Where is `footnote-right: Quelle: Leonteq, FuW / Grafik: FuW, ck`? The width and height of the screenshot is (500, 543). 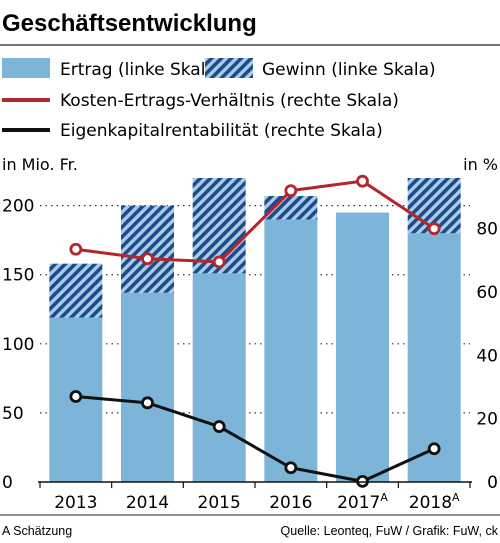
footnote-right: Quelle: Leonteq, FuW / Grafik: FuW, ck is located at coordinates (390, 531).